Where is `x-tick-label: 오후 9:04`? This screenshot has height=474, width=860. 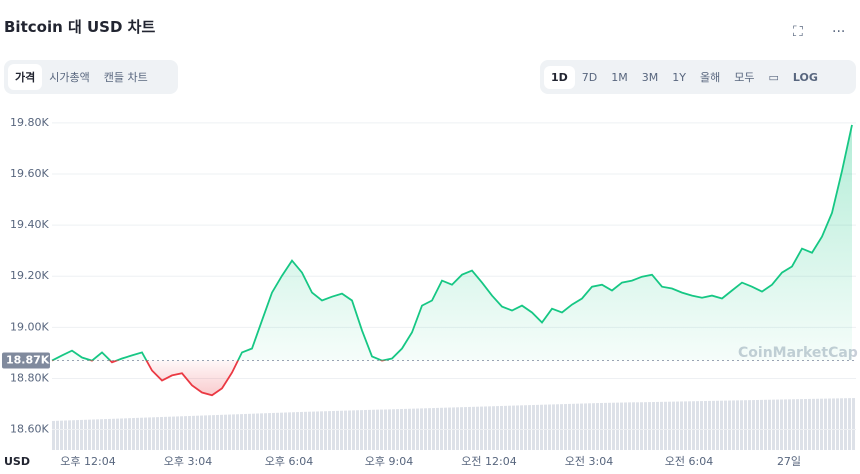
x-tick-label: 오후 9:04 is located at coordinates (389, 461).